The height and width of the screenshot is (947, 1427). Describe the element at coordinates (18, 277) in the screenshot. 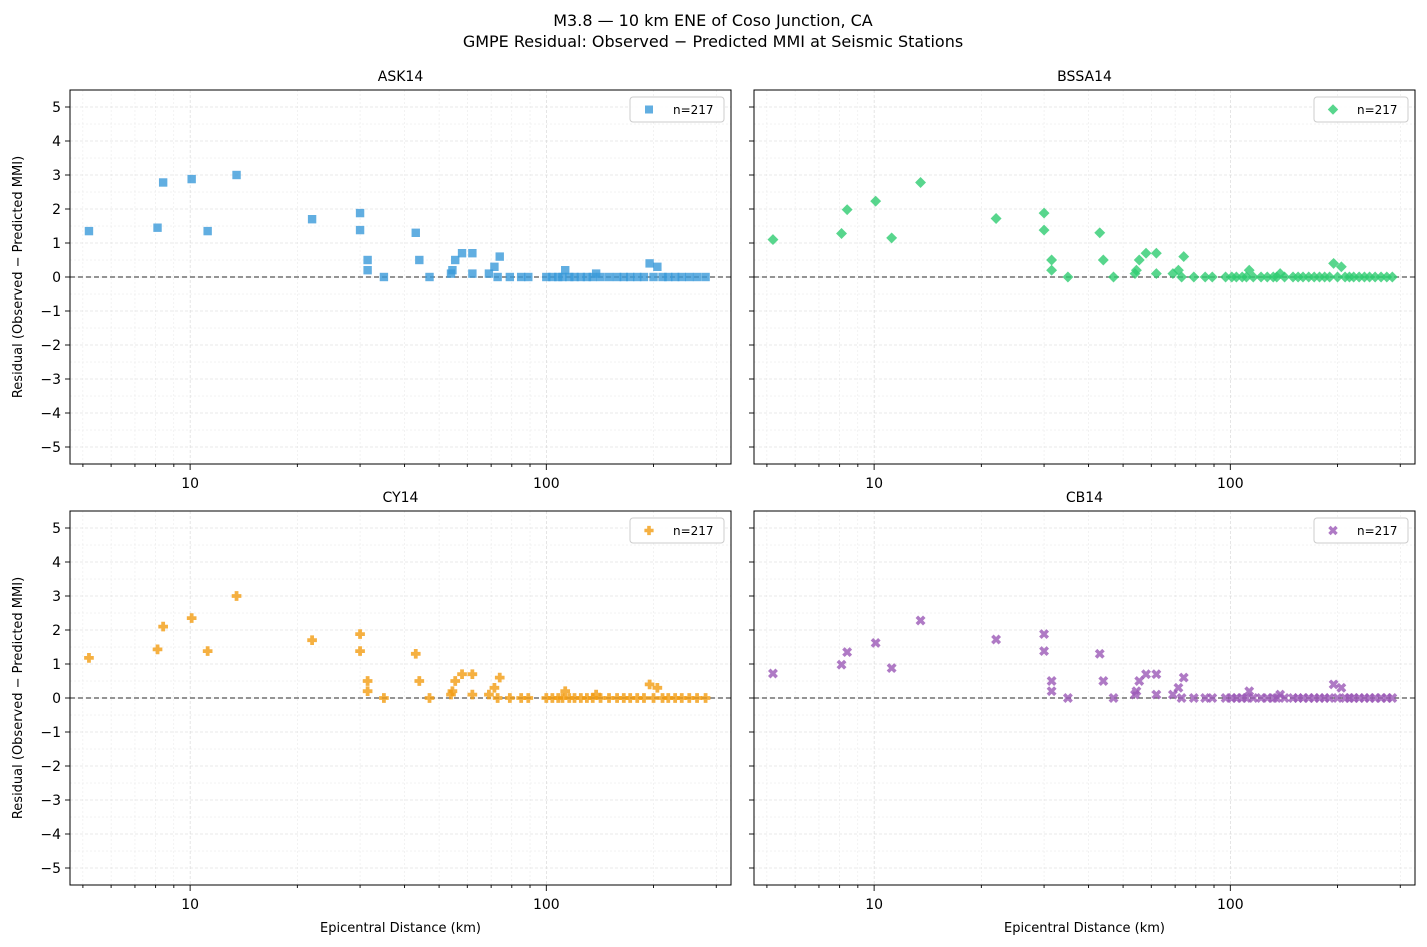

I see `y-axis-label: Residual (Observed − Predicted MMI)` at that location.